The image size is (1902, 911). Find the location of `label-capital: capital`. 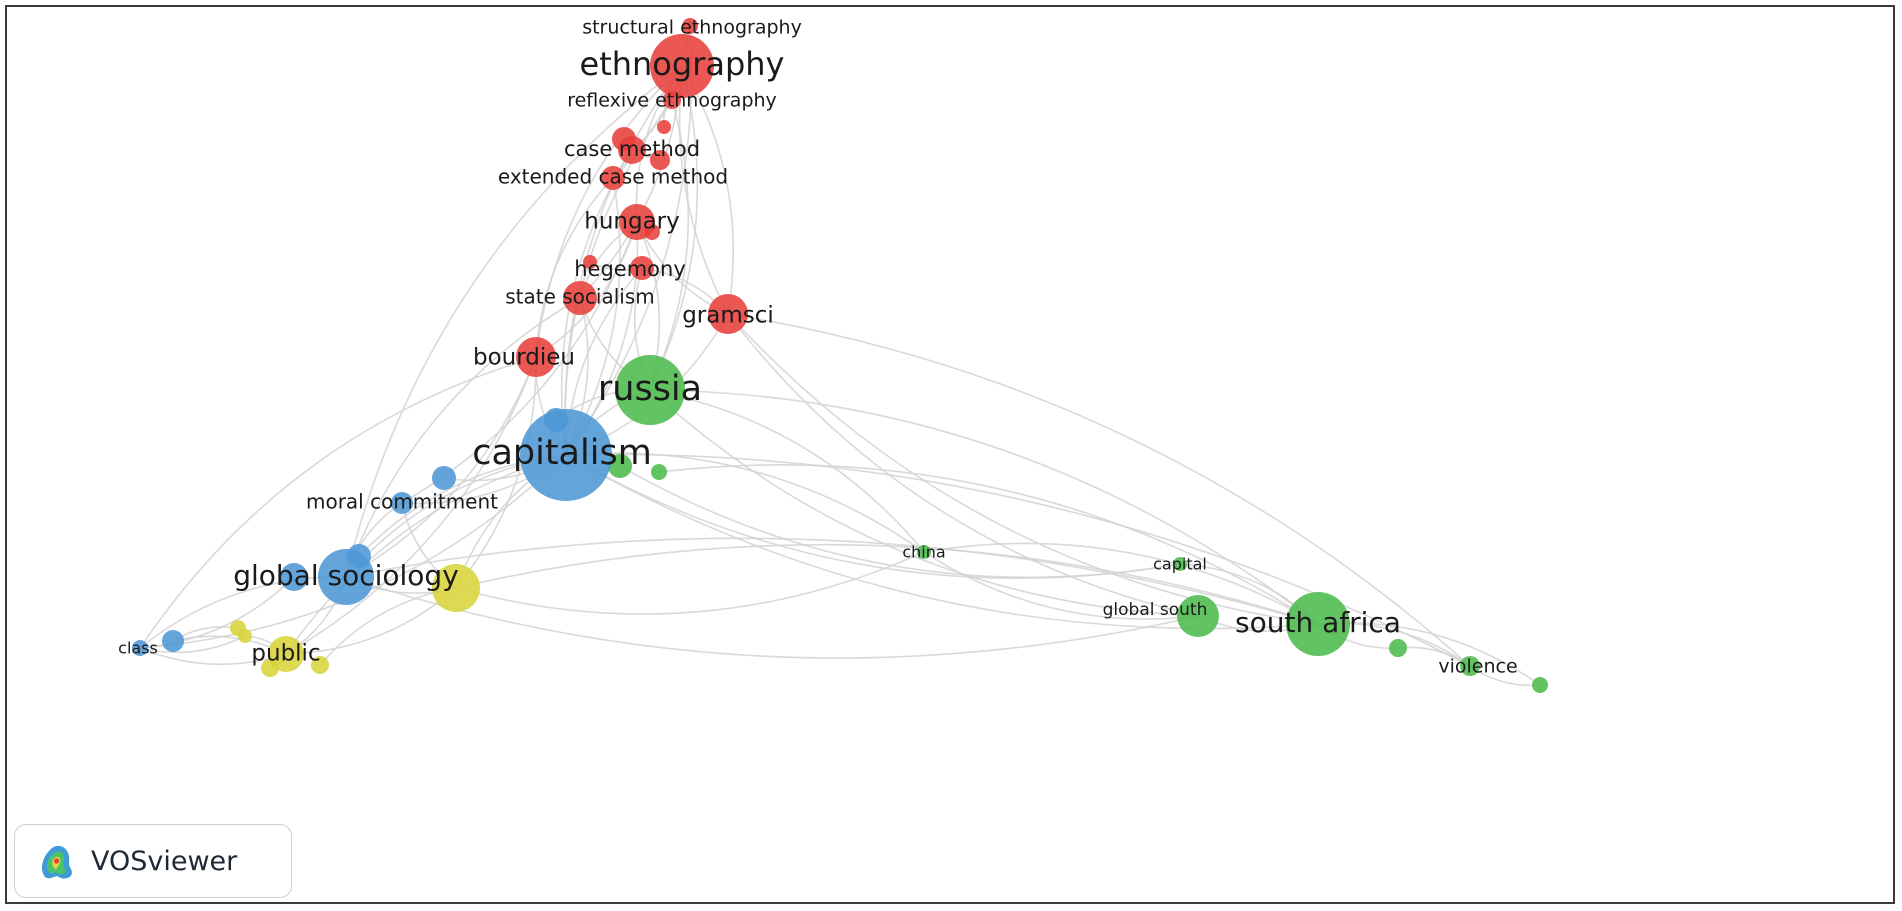

label-capital: capital is located at coordinates (1180, 564).